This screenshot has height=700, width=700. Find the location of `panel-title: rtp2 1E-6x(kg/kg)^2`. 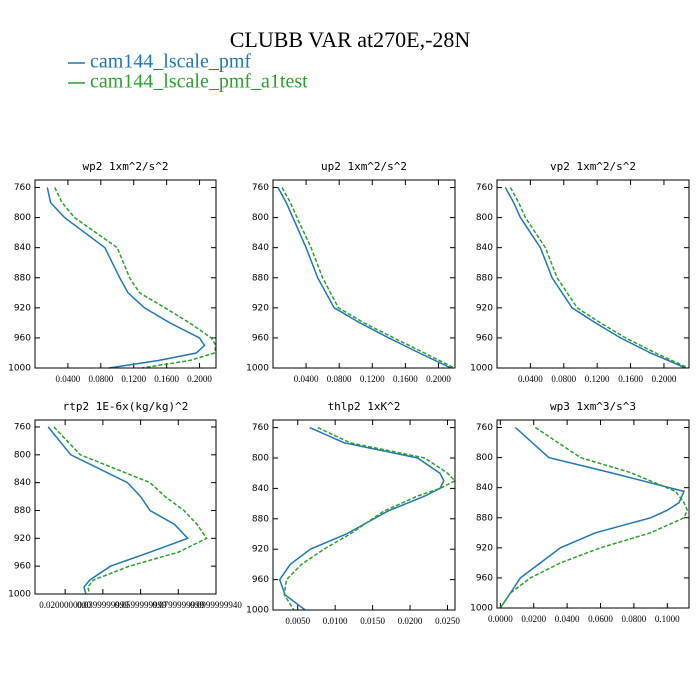

panel-title: rtp2 1E-6x(kg/kg)^2 is located at coordinates (126, 406).